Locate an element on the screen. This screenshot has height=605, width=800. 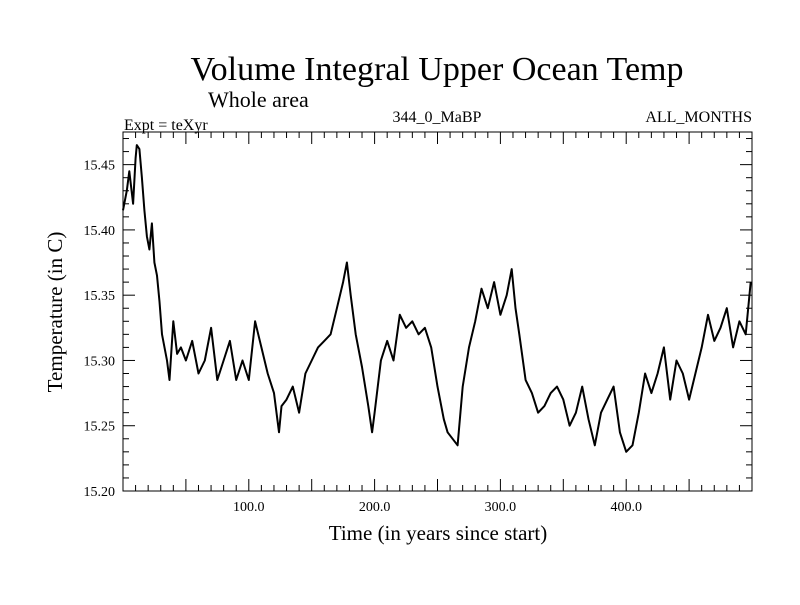
y-axis-label: Temperature (in C) is located at coordinates (55, 312).